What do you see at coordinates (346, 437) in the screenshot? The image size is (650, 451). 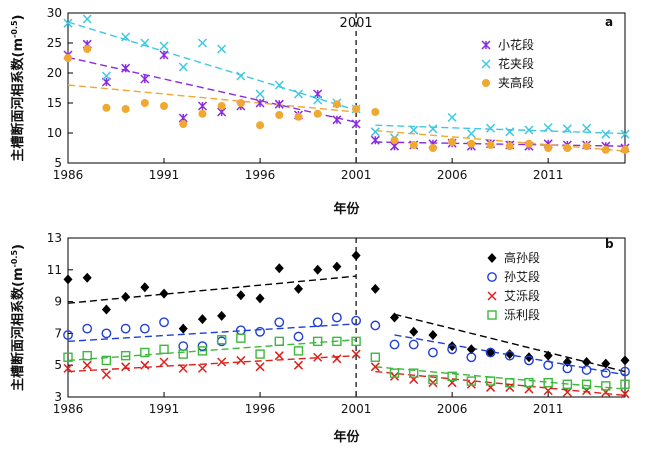 I see `x-axis-label: 年份` at bounding box center [346, 437].